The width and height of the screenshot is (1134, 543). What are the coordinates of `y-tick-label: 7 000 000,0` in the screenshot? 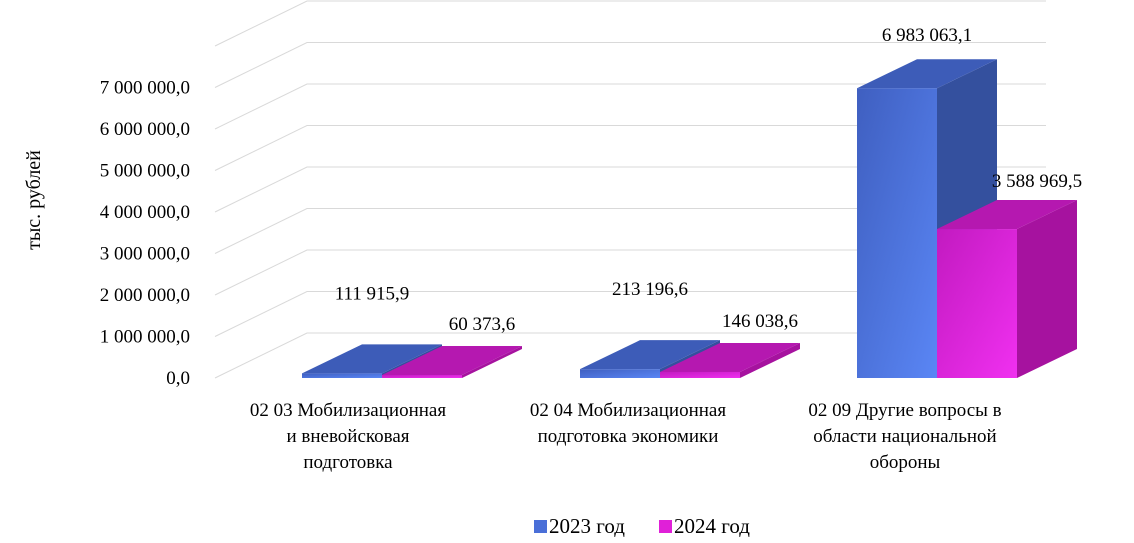 It's located at (145, 88).